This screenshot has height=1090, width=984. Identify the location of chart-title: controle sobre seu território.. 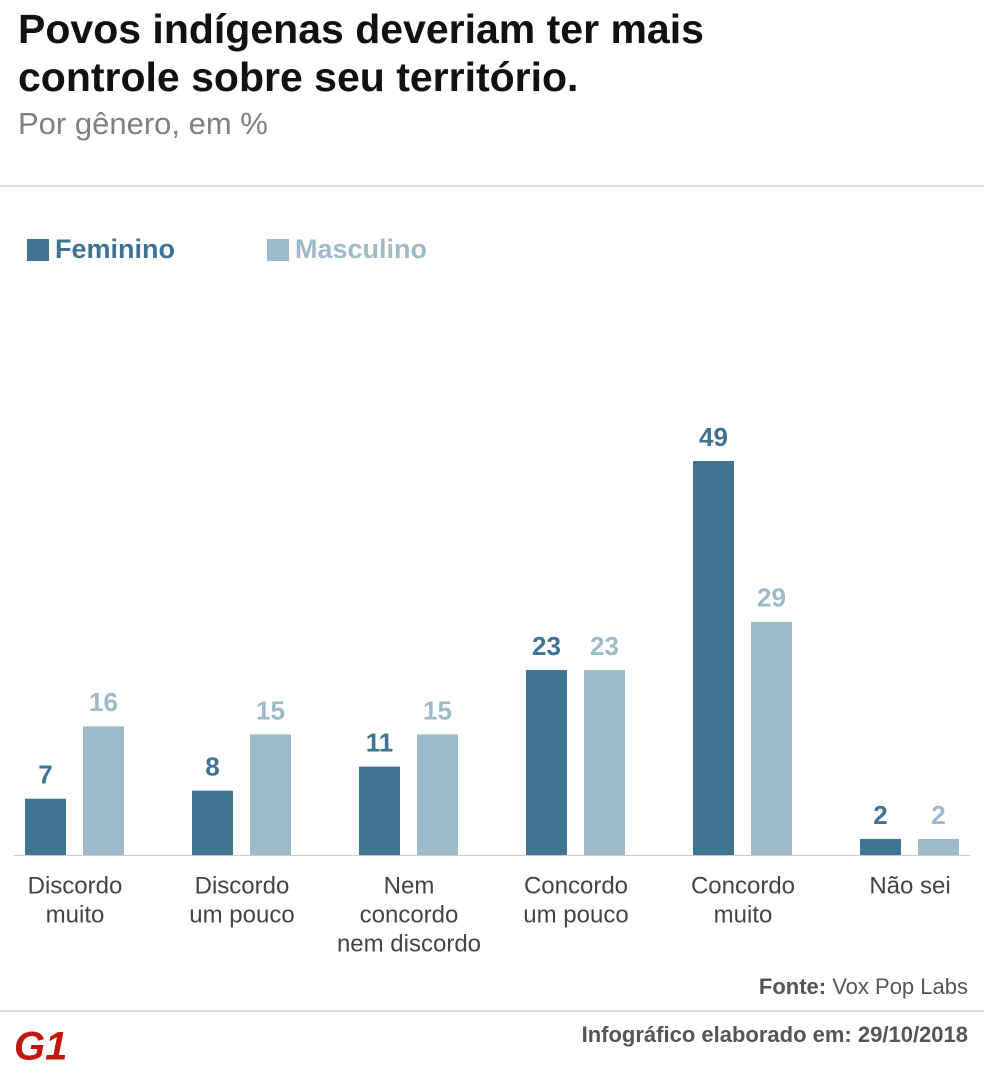
(298, 77).